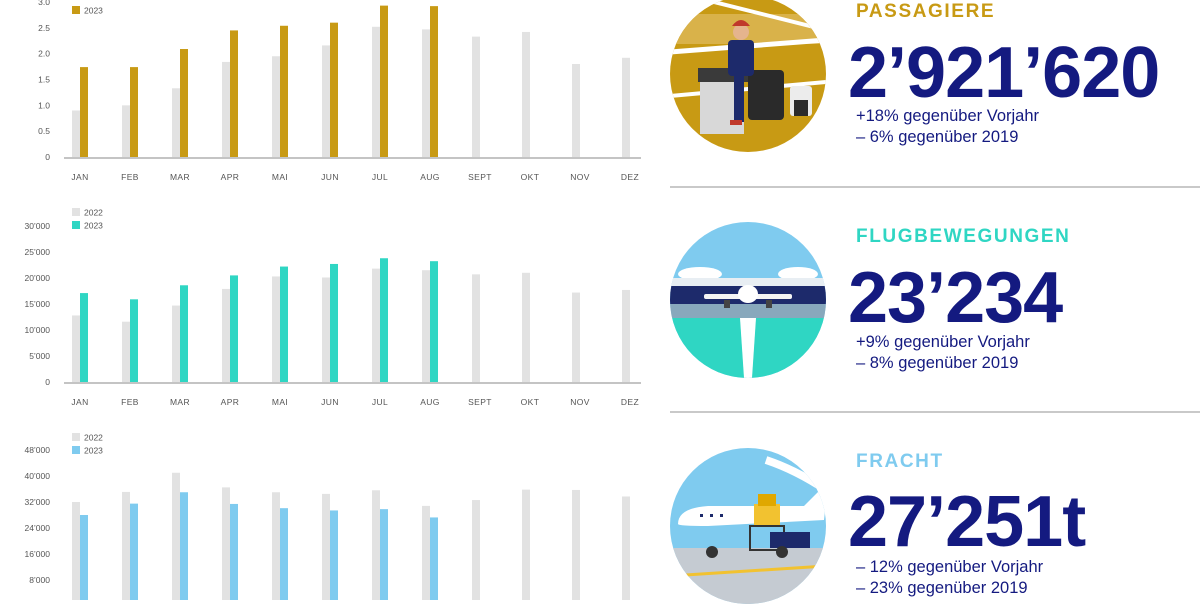 The image size is (1200, 604). What do you see at coordinates (44, 54) in the screenshot?
I see `y-tick-label: 2.0` at bounding box center [44, 54].